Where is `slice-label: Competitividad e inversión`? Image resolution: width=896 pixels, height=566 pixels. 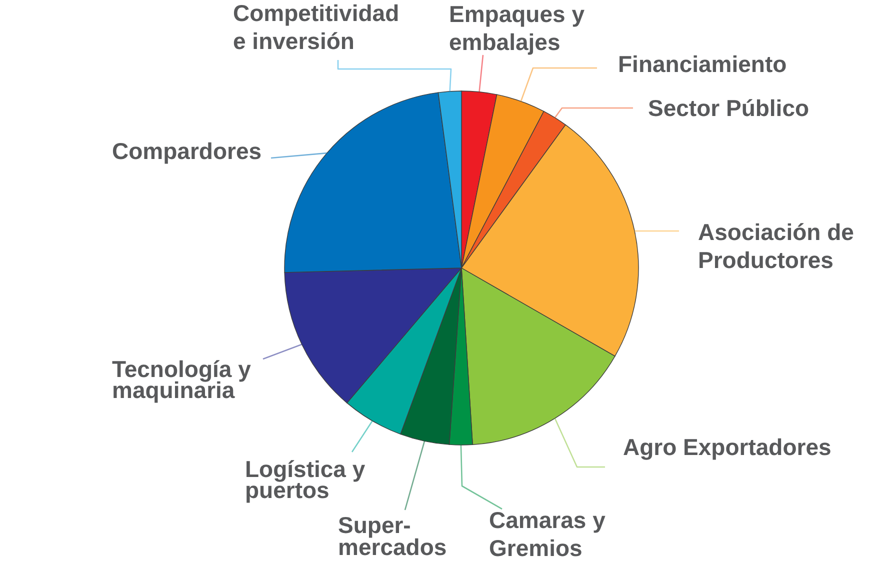 slice-label: Competitividad e inversión is located at coordinates (316, 27).